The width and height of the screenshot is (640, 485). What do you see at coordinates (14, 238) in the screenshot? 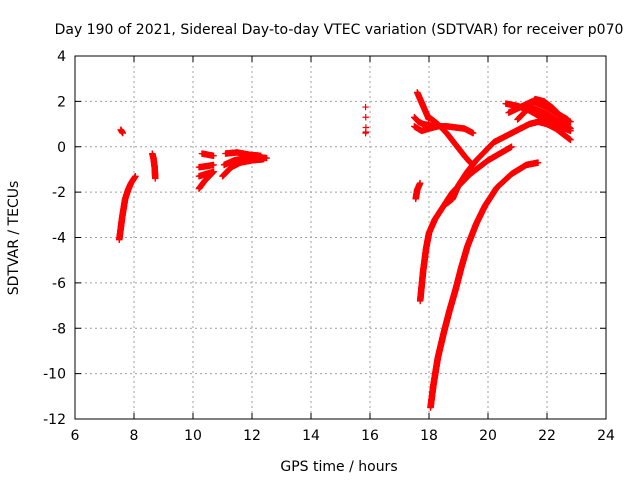
I see `y-axis-label: SDTVAR / TECUs` at bounding box center [14, 238].